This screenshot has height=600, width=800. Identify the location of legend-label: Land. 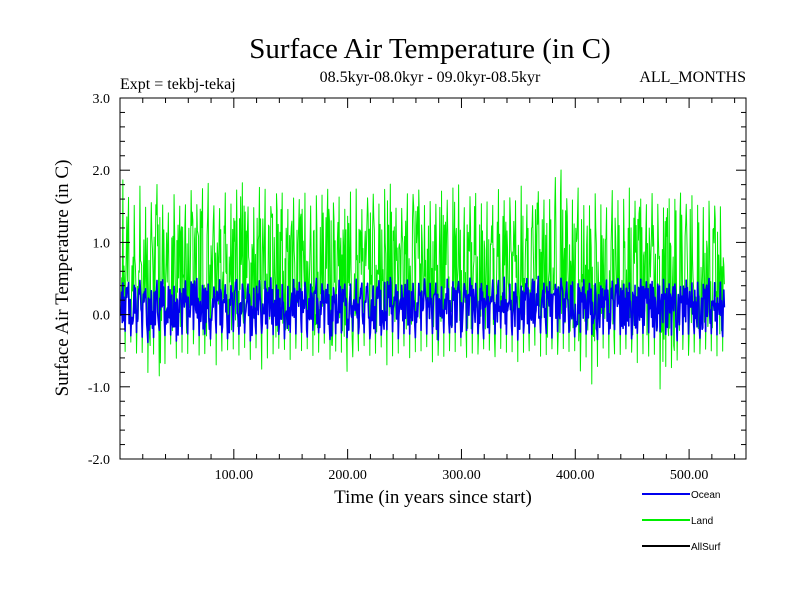
(702, 521).